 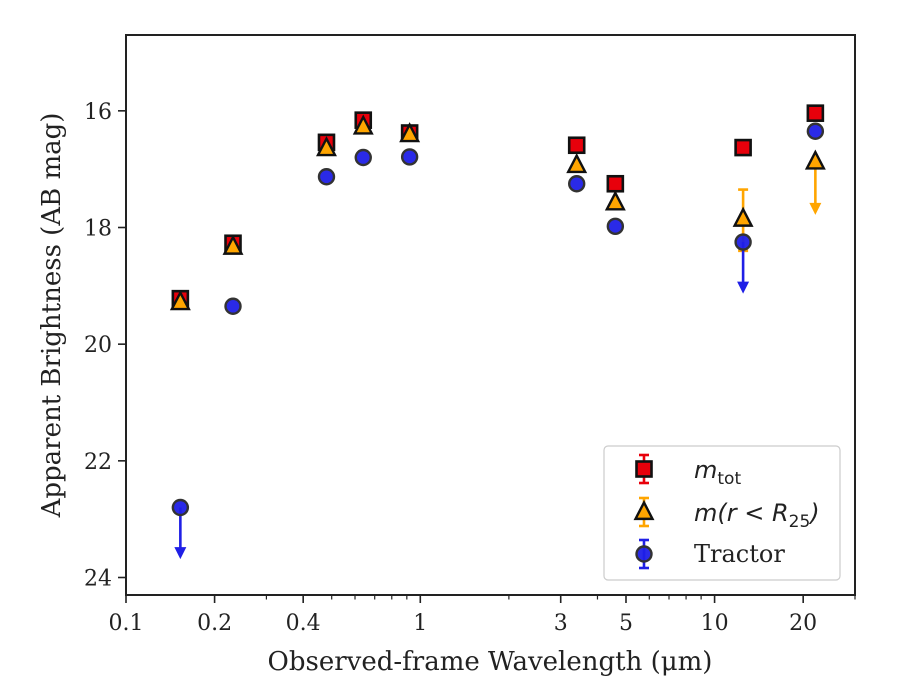 I want to click on legend-marker-square, so click(x=644, y=469).